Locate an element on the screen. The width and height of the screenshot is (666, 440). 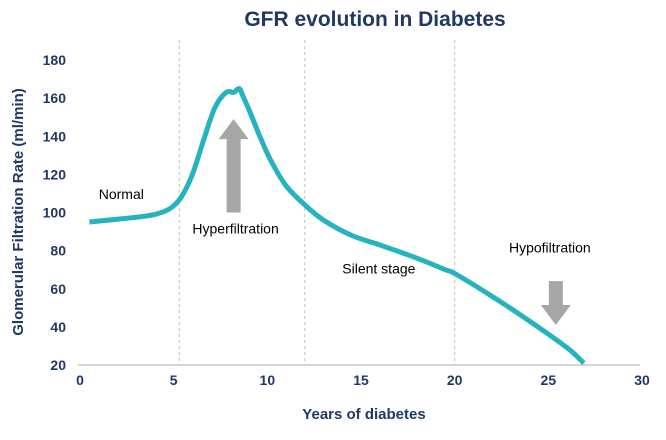
stage-annotation: Hyperfiltration is located at coordinates (235, 228).